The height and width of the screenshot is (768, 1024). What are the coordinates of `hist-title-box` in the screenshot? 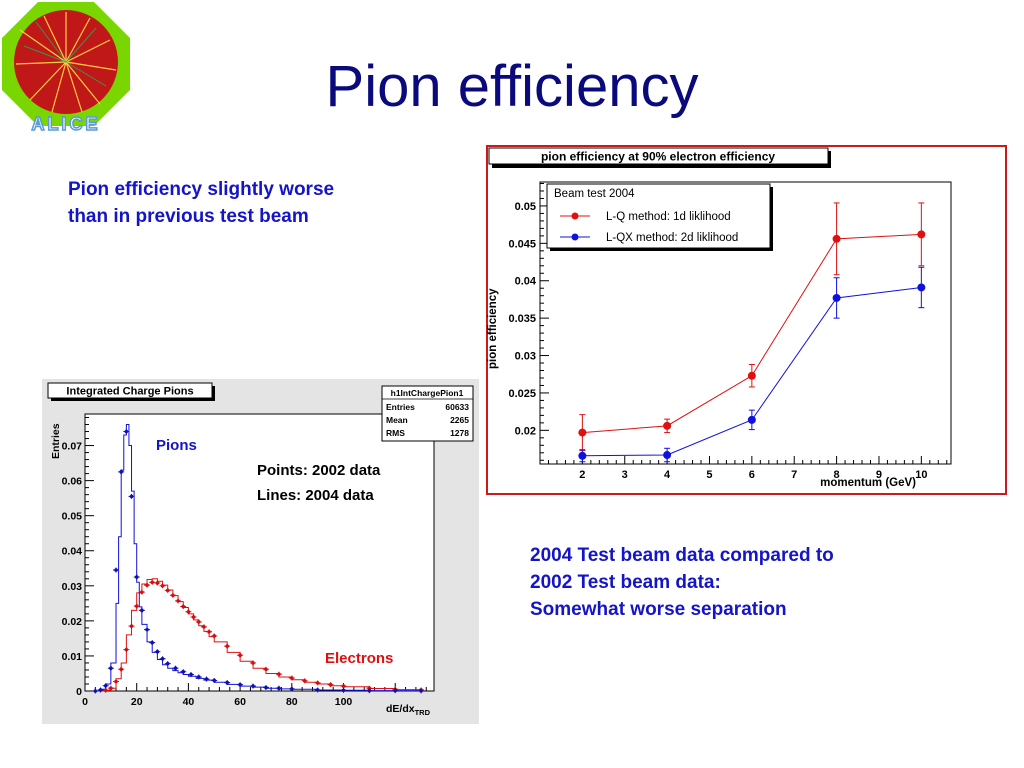 It's located at (130, 390).